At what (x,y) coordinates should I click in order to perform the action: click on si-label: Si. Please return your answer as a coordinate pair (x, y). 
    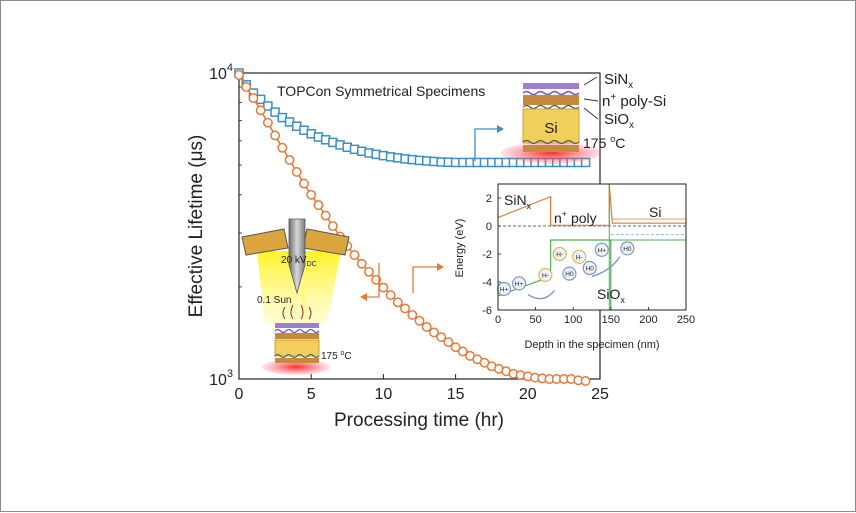
    Looking at the image, I should click on (550, 128).